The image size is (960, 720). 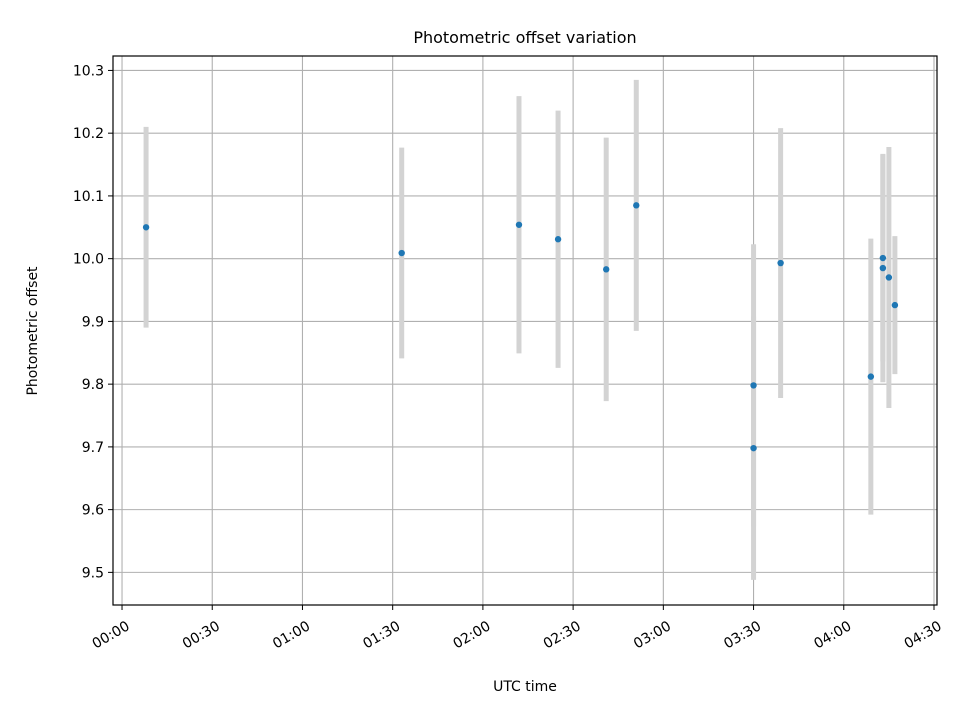 What do you see at coordinates (88, 134) in the screenshot?
I see `y-tick-label: 10.2` at bounding box center [88, 134].